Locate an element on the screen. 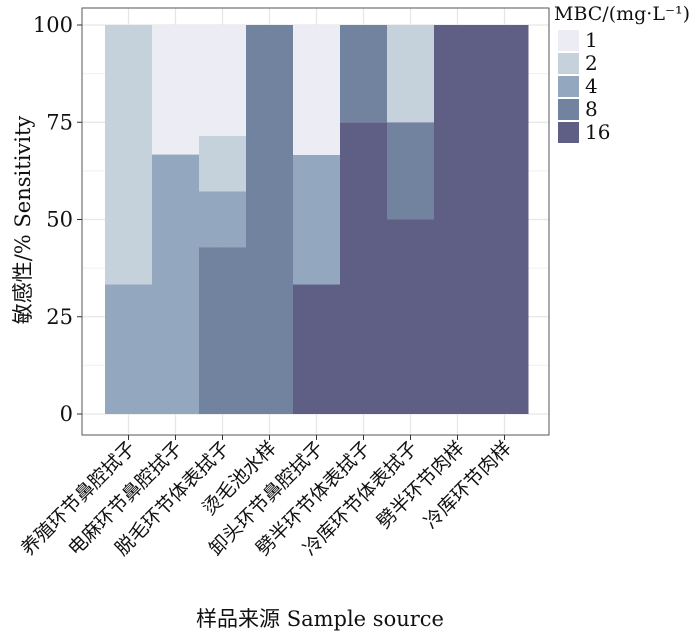 The width and height of the screenshot is (700, 643). legend-label: 16 is located at coordinates (597, 132).